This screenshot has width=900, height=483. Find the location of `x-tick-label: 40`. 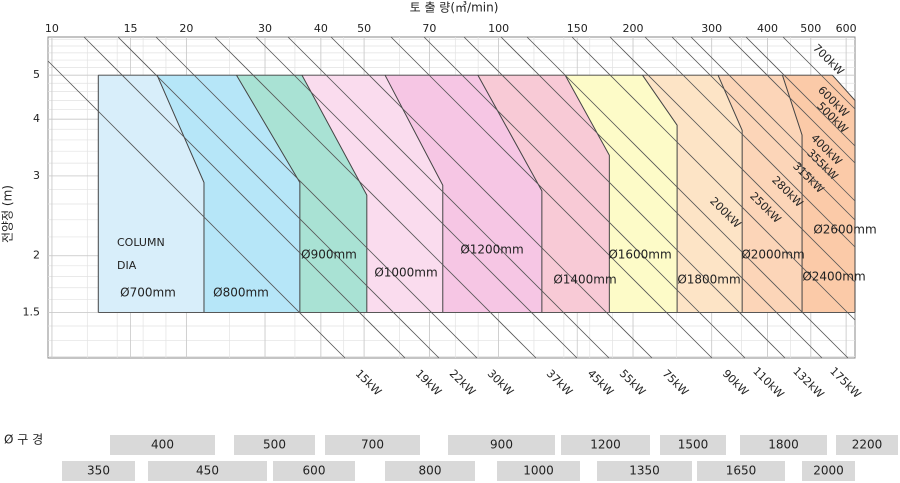

x-tick-label: 40 is located at coordinates (321, 28).